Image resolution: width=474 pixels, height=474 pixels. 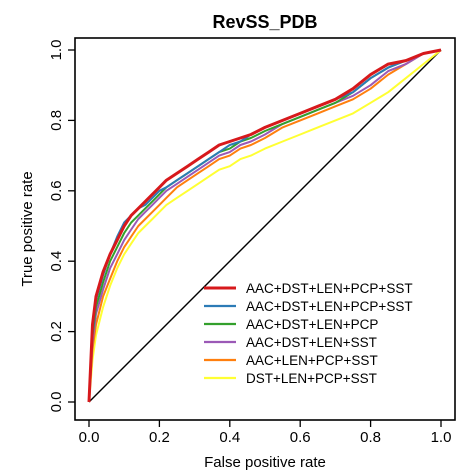 I want to click on legend-label: AAC+LEN+PCP+SST, so click(x=312, y=360).